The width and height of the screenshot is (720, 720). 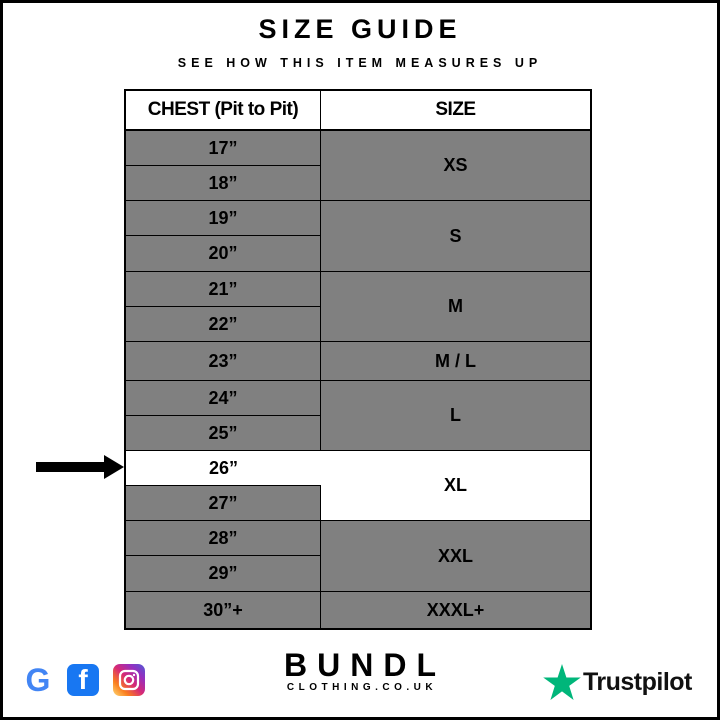 I want to click on size-cell: XXXL+, so click(x=455, y=609).